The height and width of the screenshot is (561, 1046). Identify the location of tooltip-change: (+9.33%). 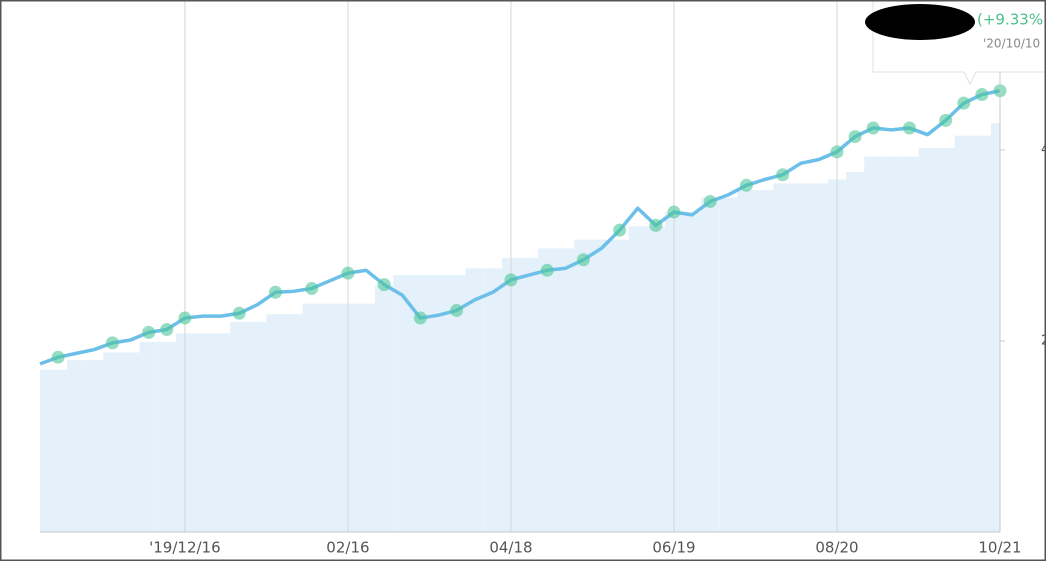
(1011, 20).